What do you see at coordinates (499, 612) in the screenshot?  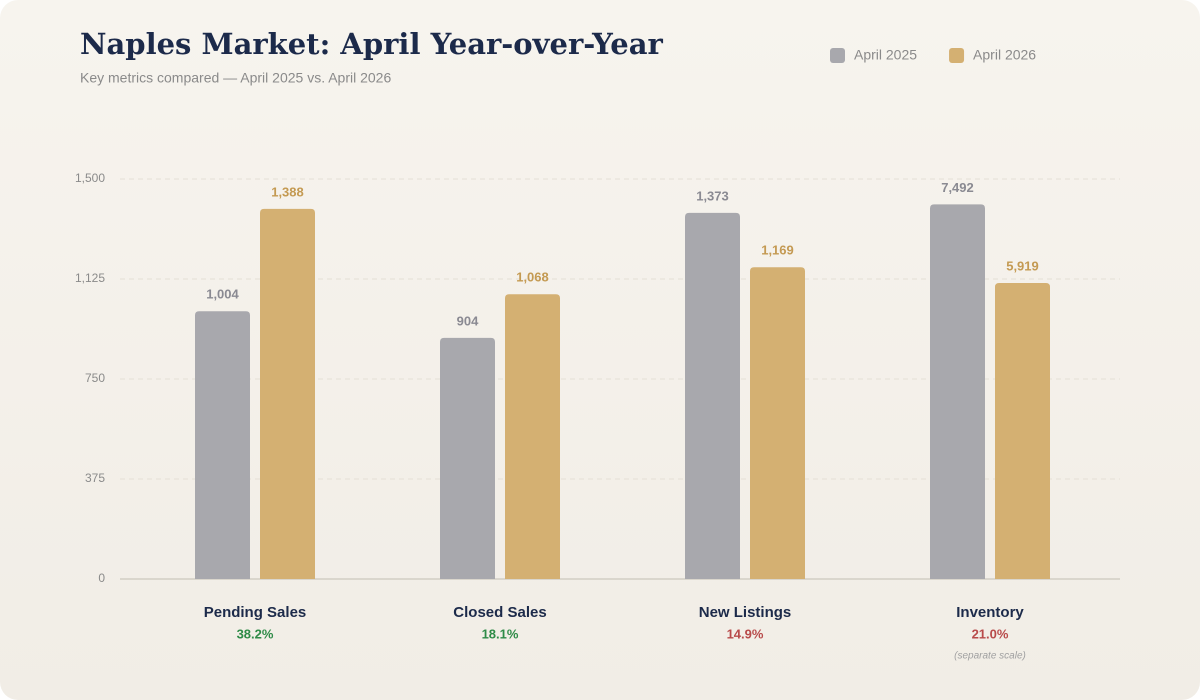 I see `category-label: Closed Sales` at bounding box center [499, 612].